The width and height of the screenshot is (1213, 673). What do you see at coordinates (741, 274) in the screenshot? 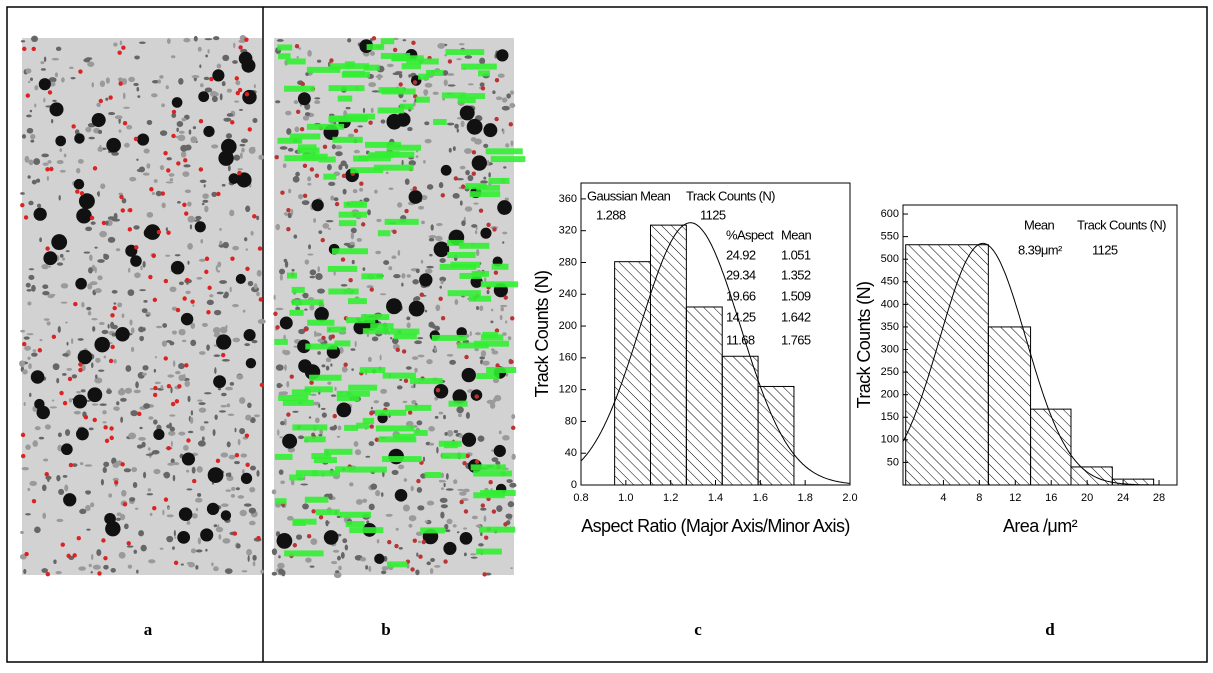
I see `table-cell: 29.34` at bounding box center [741, 274].